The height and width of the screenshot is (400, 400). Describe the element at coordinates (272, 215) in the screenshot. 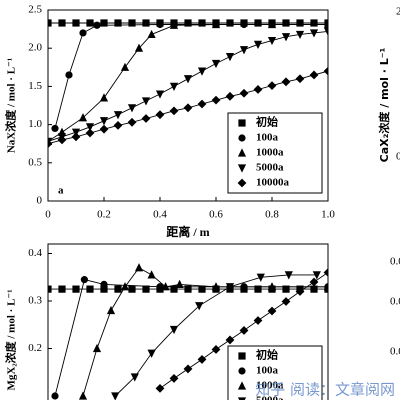

I see `x-tick-label: 0.8` at that location.